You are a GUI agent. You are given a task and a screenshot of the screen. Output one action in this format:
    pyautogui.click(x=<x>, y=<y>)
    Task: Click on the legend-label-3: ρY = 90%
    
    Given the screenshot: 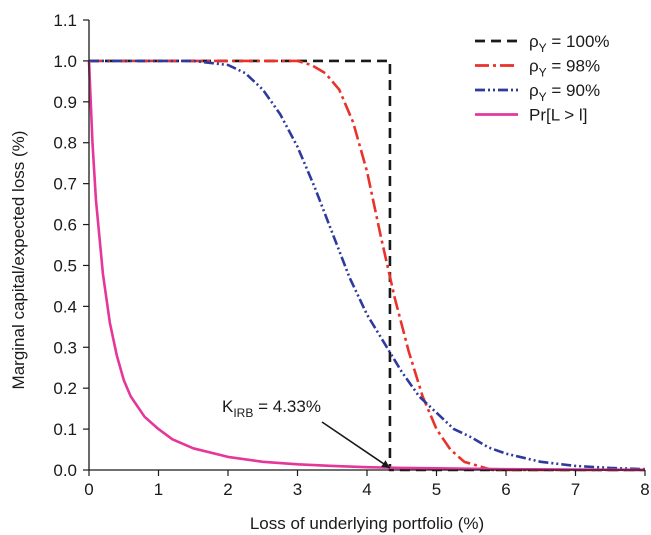 What is the action you would take?
    pyautogui.click(x=564, y=92)
    